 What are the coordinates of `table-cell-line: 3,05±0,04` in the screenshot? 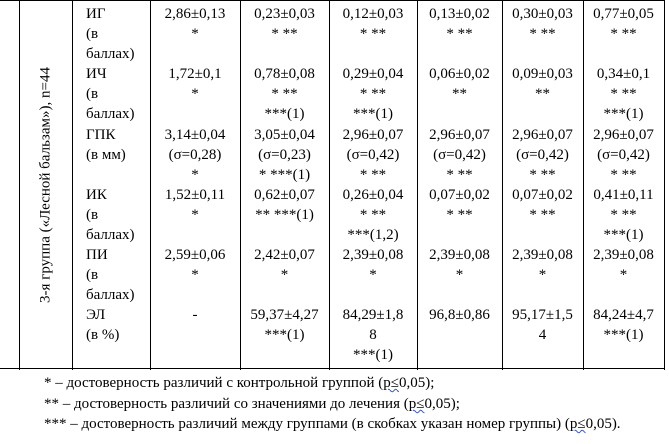 It's located at (284, 135).